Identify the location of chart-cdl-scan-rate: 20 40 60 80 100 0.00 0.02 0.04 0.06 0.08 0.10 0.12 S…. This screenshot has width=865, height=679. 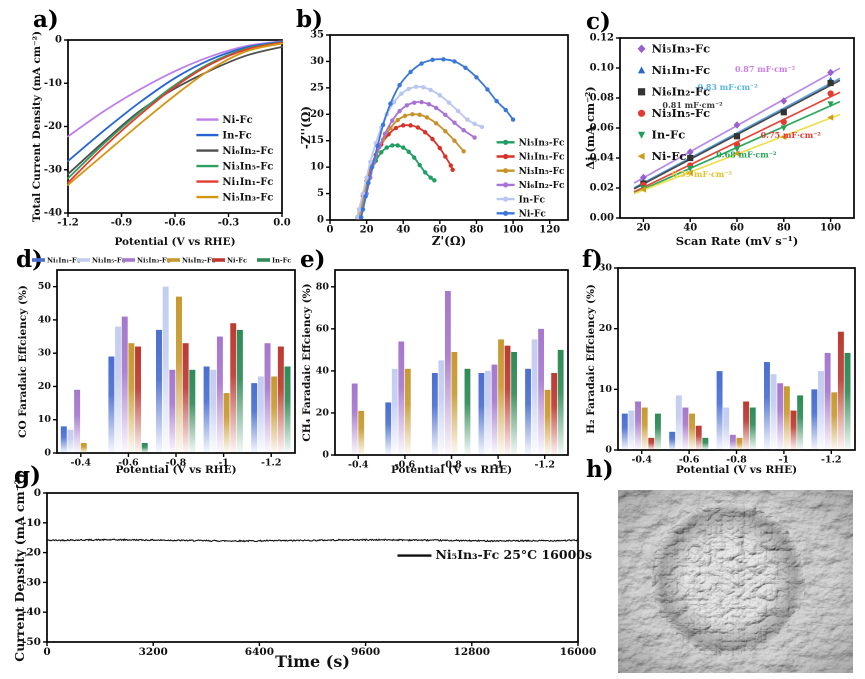
(719, 140).